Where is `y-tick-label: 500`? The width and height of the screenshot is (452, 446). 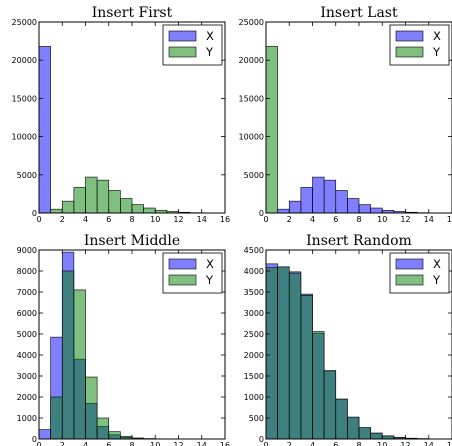 y-tick-label: 500 is located at coordinates (256, 418).